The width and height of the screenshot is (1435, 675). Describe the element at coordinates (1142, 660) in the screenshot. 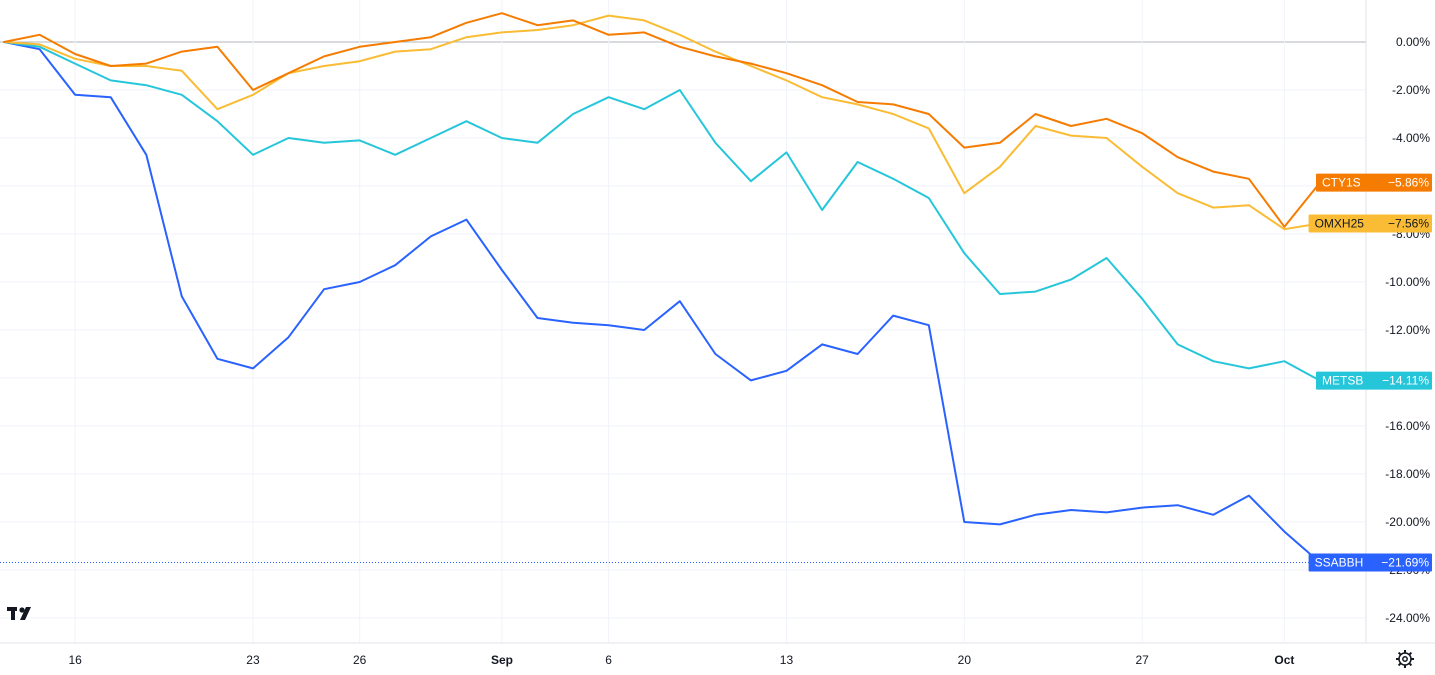

I see `x-tick-label: 27` at that location.